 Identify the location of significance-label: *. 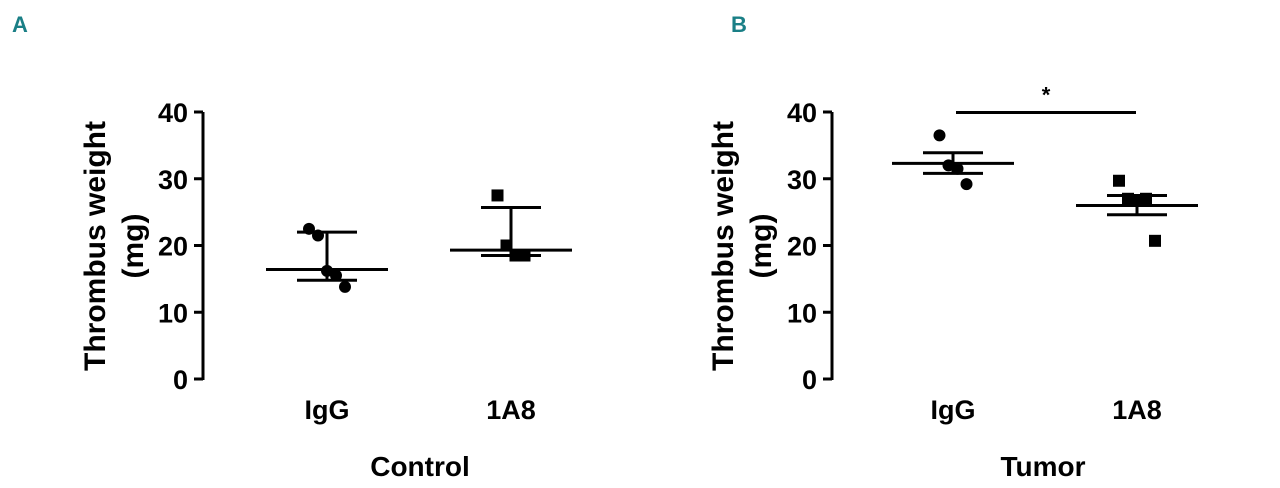
(1046, 95).